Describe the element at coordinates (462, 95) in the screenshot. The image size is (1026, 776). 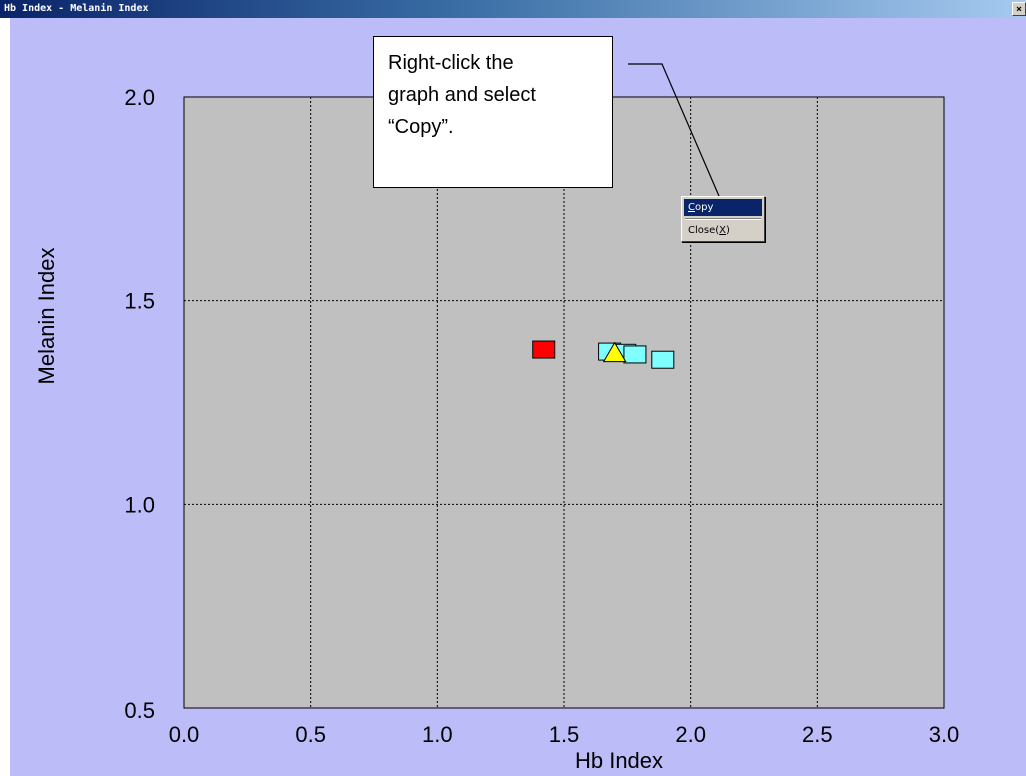
I see `callout-line-2: graph and select` at that location.